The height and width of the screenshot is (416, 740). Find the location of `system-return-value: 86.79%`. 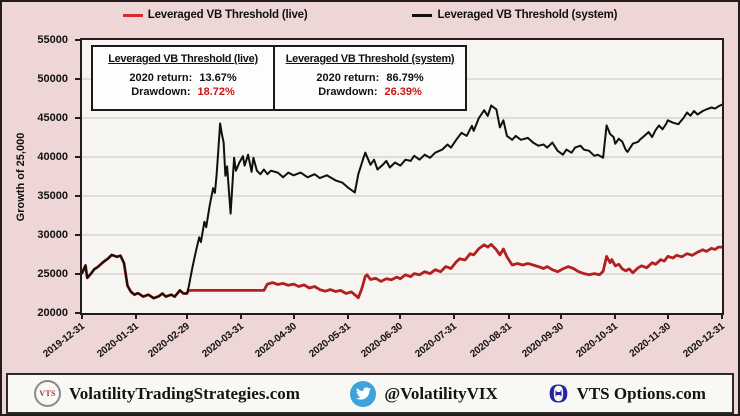

system-return-value: 86.79% is located at coordinates (405, 78).